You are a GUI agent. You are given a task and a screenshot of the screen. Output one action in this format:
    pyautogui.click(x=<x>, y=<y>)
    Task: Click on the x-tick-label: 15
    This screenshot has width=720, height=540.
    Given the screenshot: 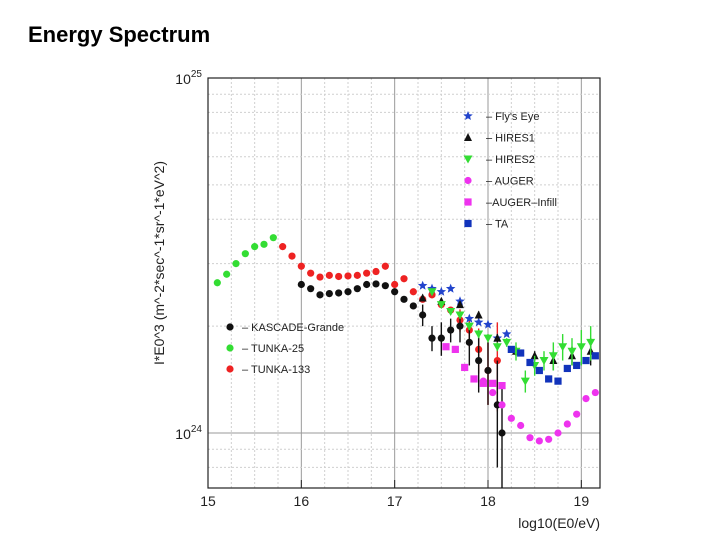 What is the action you would take?
    pyautogui.click(x=208, y=501)
    